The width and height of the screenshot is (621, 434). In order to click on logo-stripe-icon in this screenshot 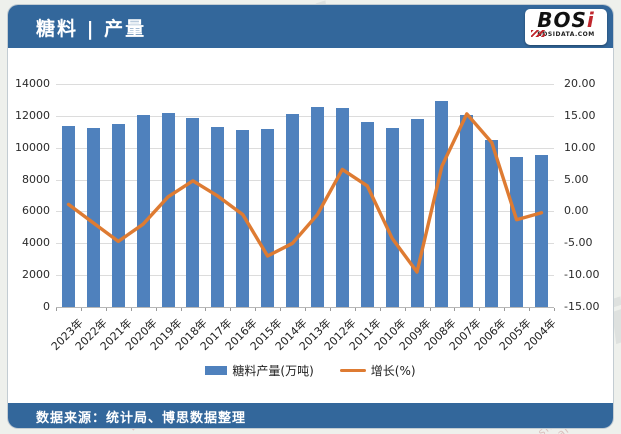, I will do `click(538, 33)`.